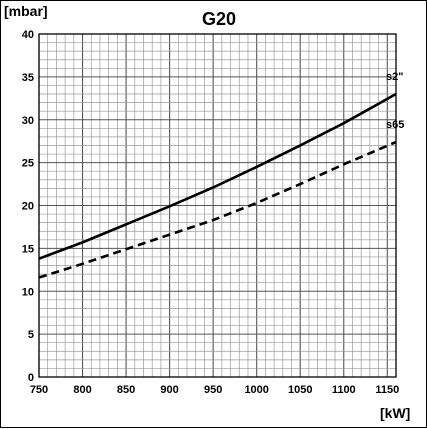 The image size is (427, 429). Describe the element at coordinates (394, 77) in the screenshot. I see `series-label-1: s2"` at that location.